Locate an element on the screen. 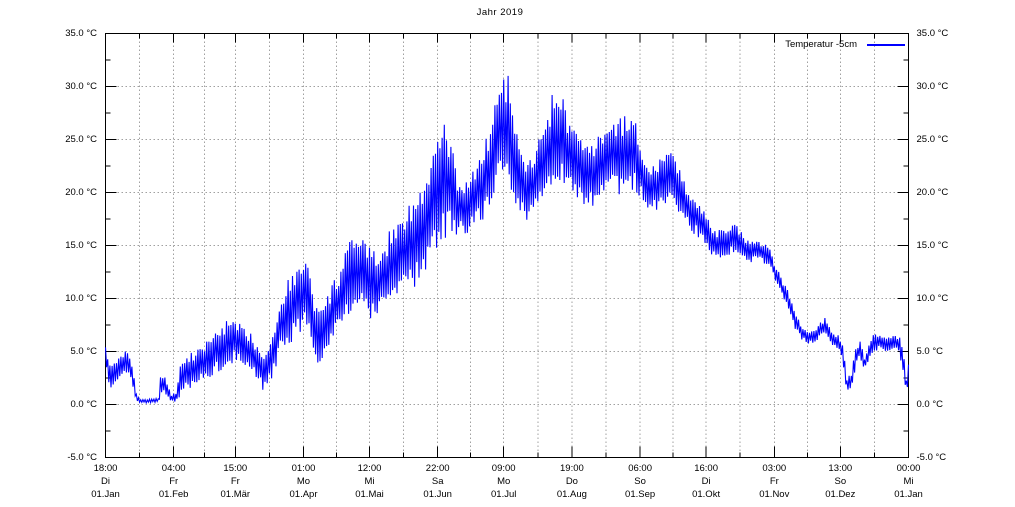  x-axis-tick-time: 04:00 is located at coordinates (173, 468).